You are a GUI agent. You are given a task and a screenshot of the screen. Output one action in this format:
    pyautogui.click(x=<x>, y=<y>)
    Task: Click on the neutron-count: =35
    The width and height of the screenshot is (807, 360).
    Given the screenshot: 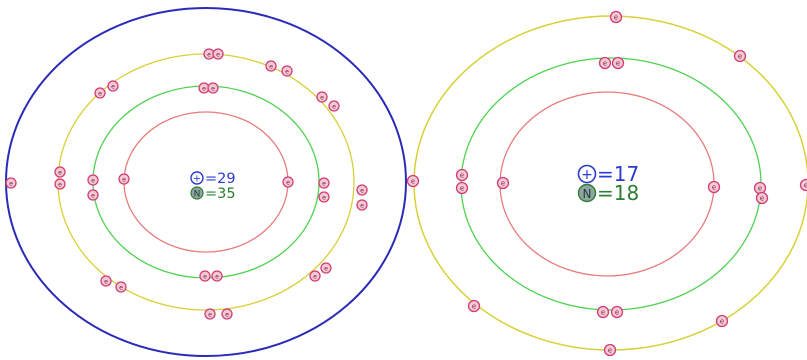 What is the action you would take?
    pyautogui.click(x=220, y=194)
    